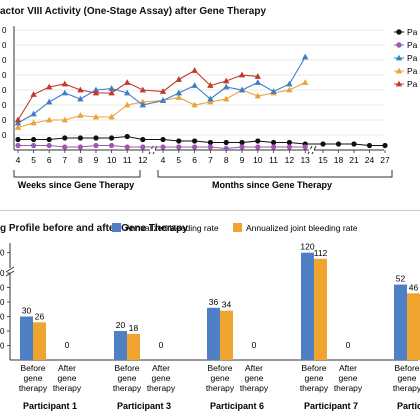 The height and width of the screenshot is (420, 420). What do you see at coordinates (49, 160) in the screenshot?
I see `x-tick-label: 6` at bounding box center [49, 160].